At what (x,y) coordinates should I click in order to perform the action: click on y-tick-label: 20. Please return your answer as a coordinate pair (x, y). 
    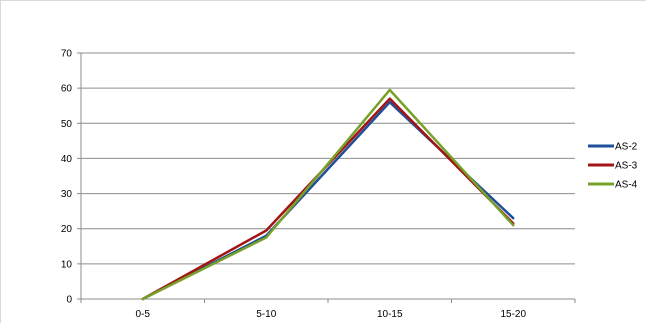
    Looking at the image, I should click on (67, 229).